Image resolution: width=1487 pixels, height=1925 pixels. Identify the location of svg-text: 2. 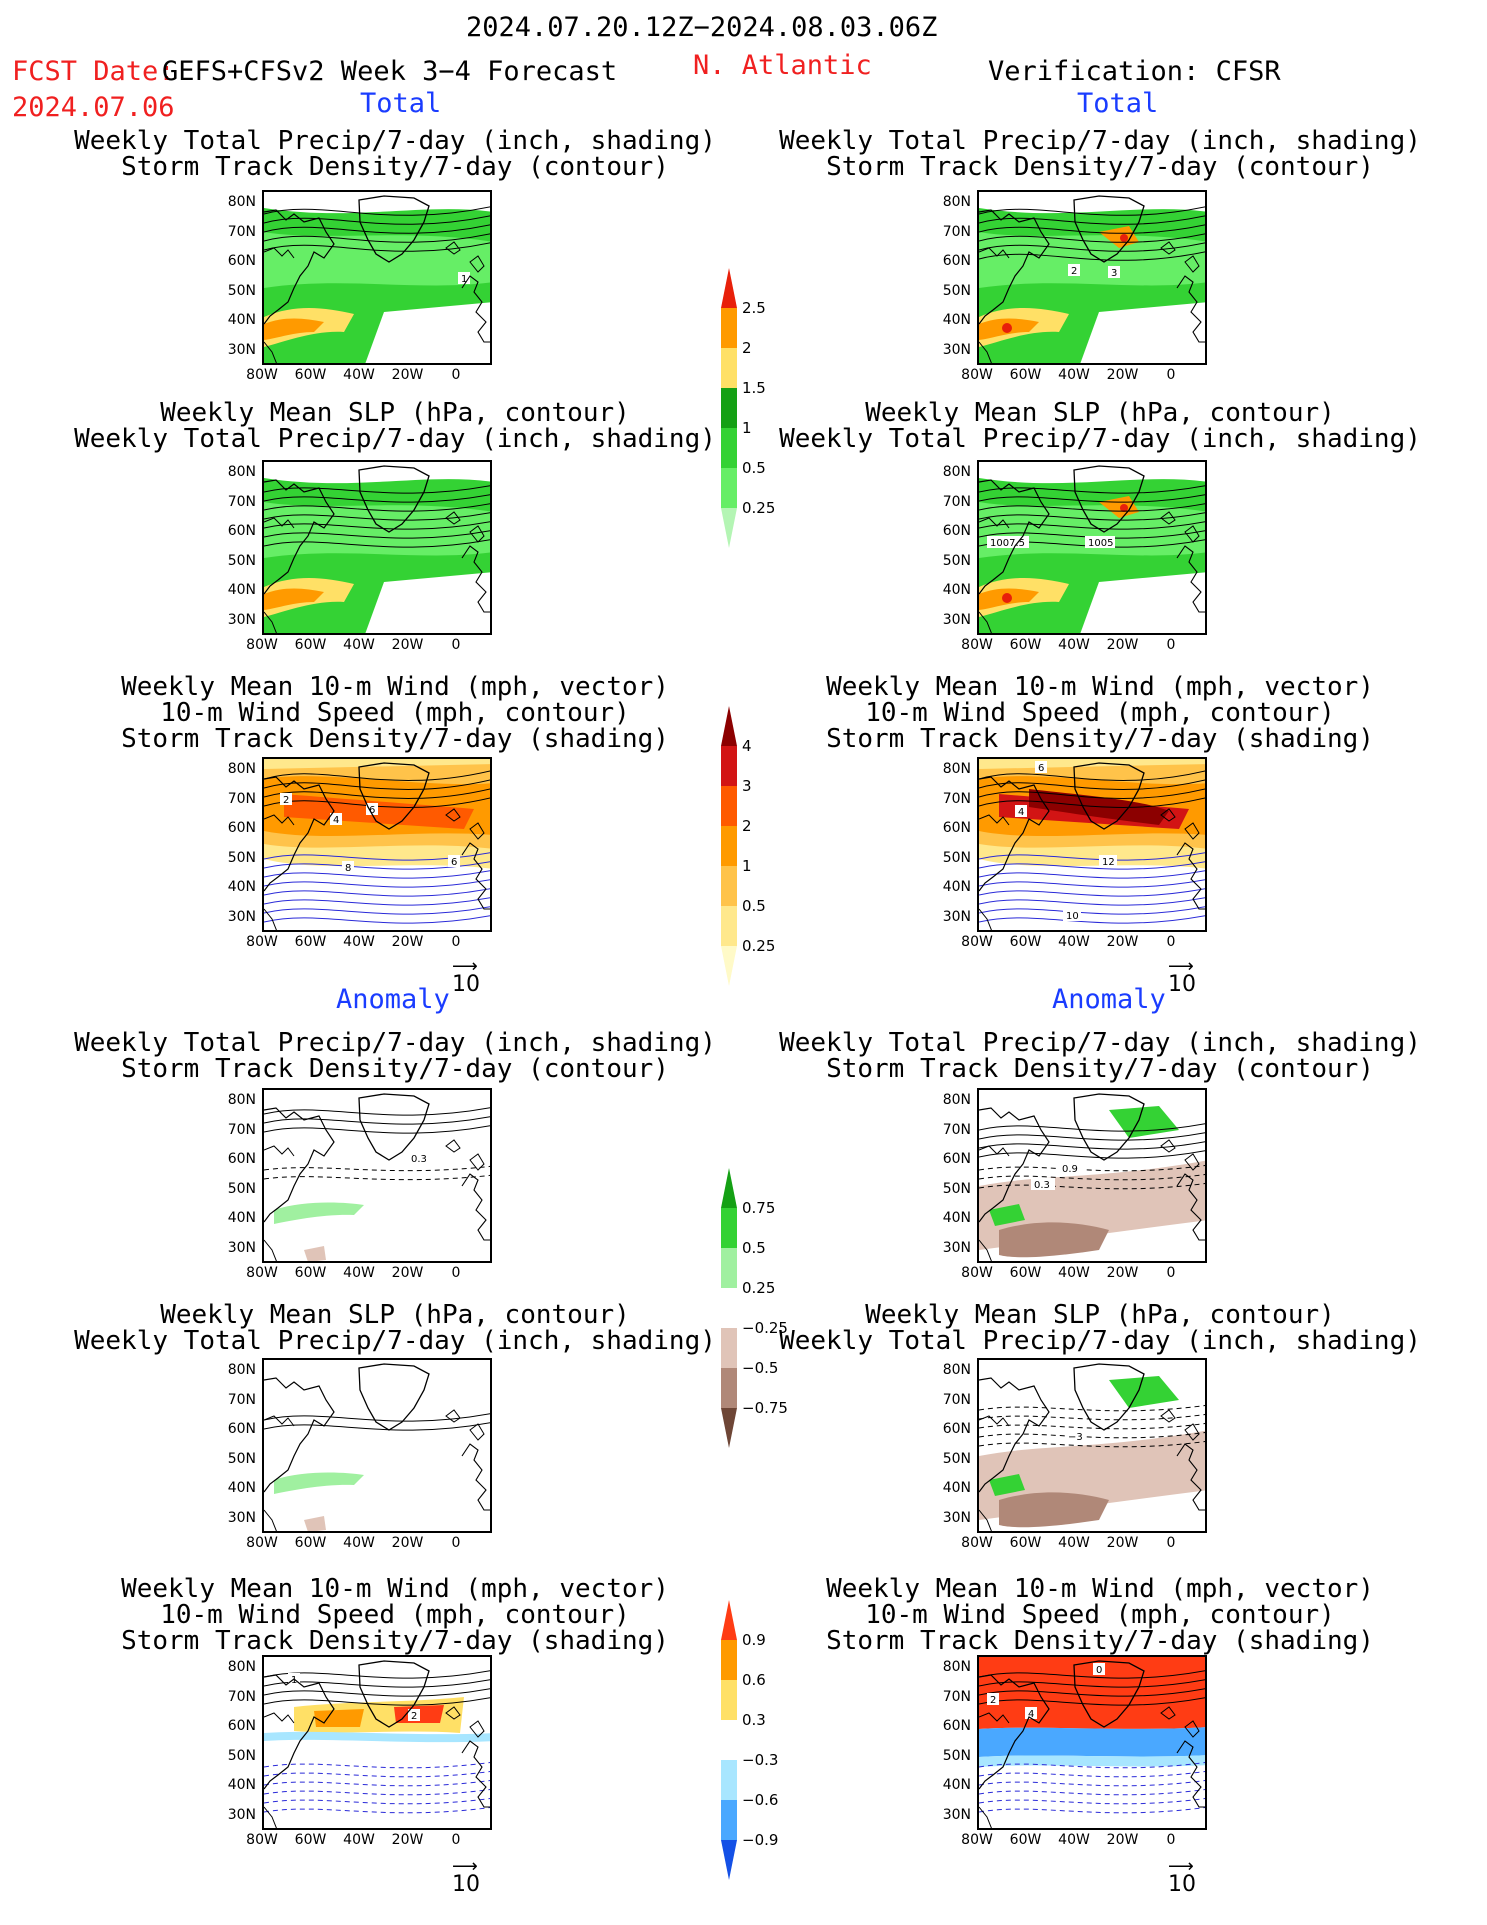
(1074, 271).